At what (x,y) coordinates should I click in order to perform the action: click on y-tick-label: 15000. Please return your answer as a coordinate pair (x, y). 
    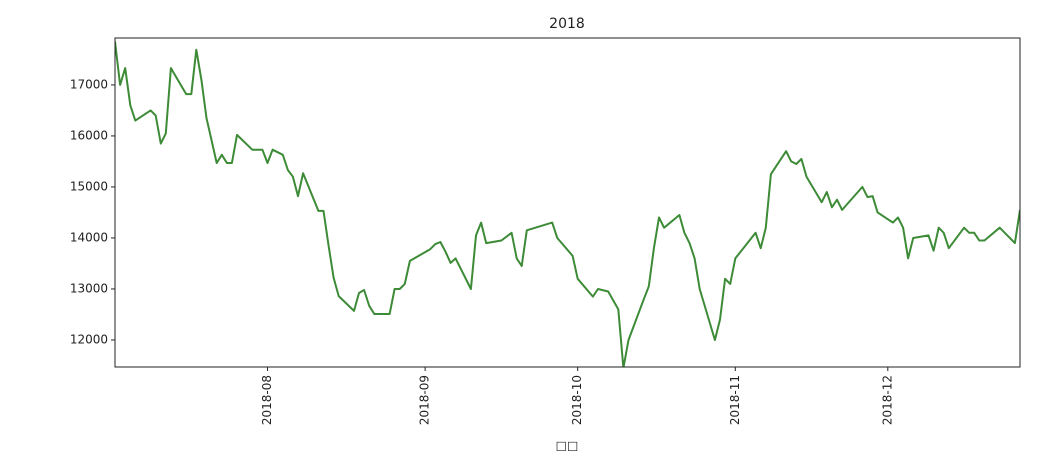
    Looking at the image, I should click on (89, 186).